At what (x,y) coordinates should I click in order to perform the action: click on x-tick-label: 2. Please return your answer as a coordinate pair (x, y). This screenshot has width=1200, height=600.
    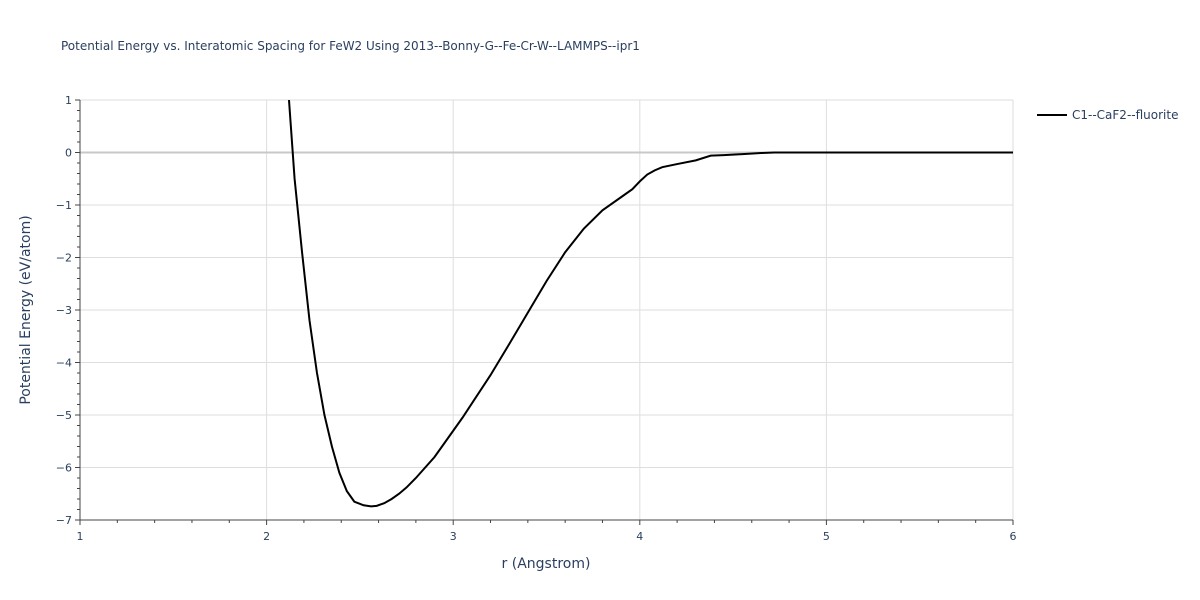
    Looking at the image, I should click on (266, 536).